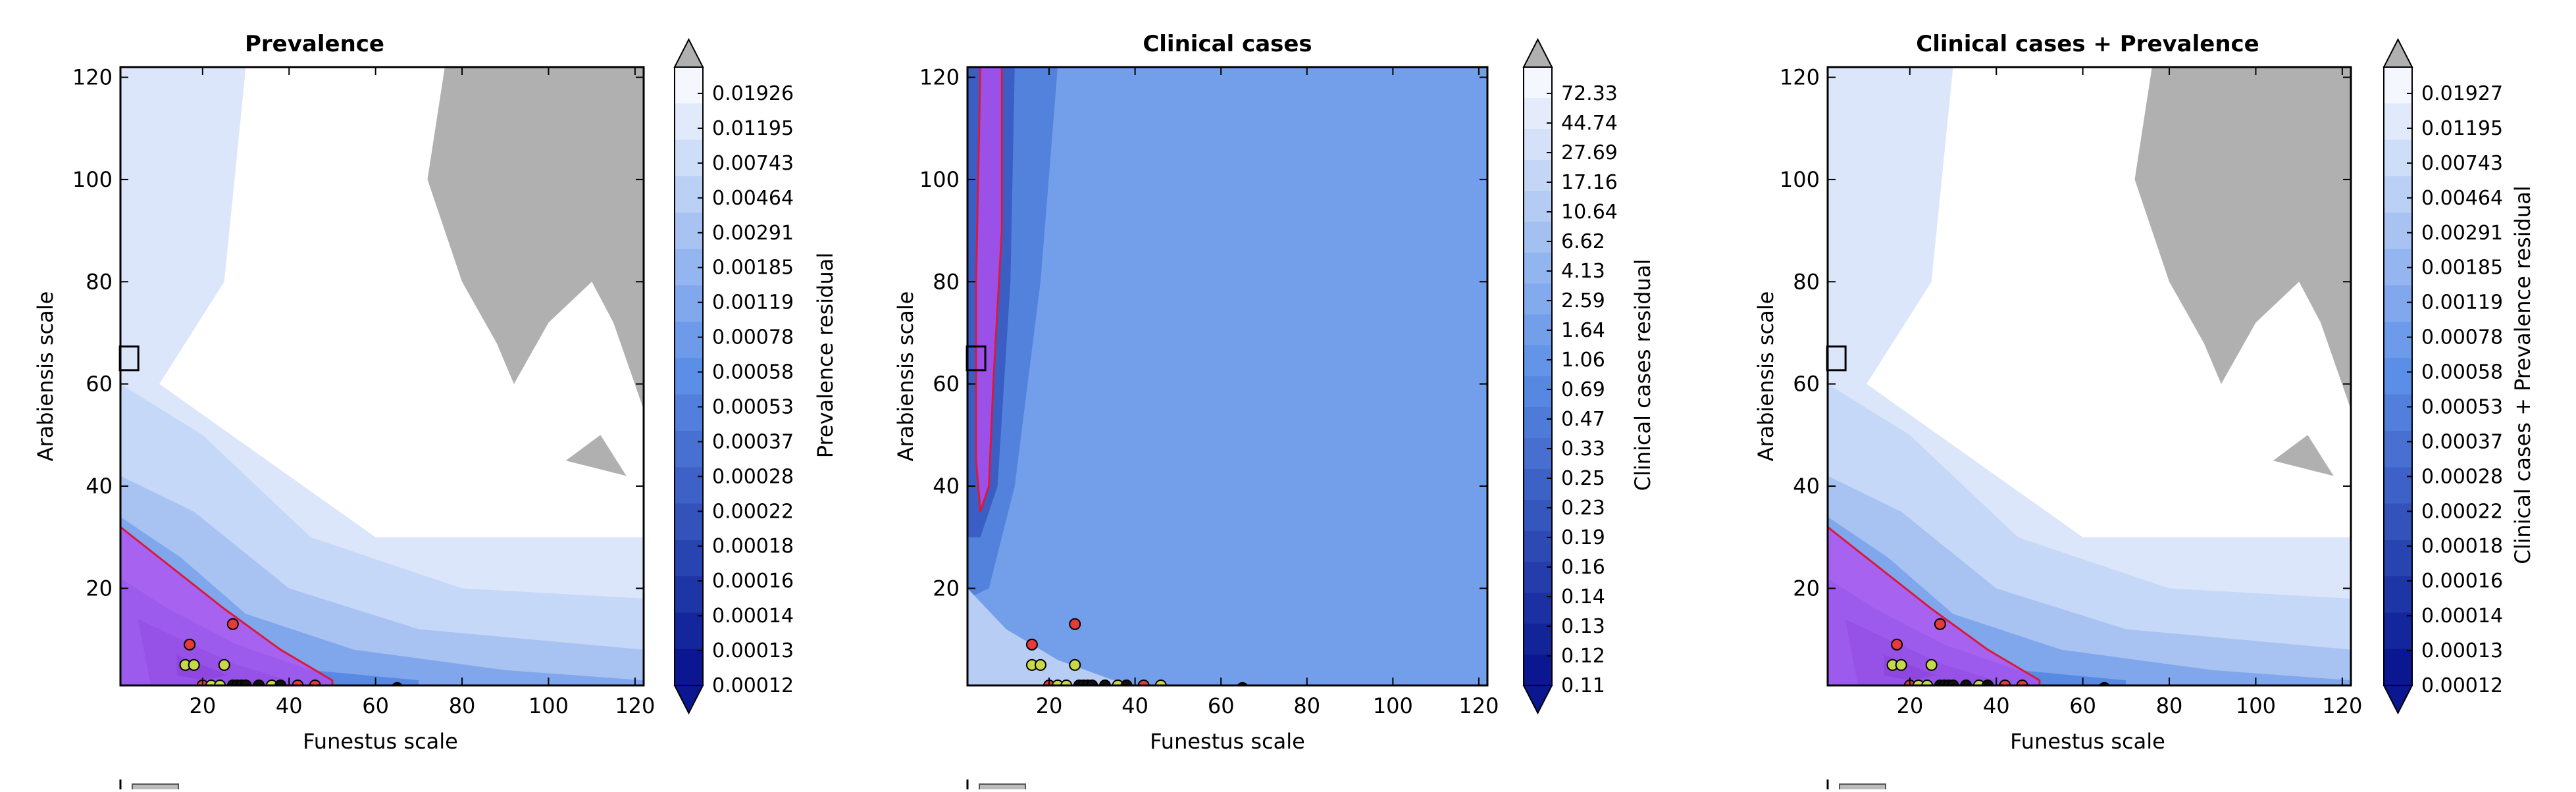 The image size is (2576, 792). I want to click on colorbar-tick-label: 0.00291, so click(2462, 233).